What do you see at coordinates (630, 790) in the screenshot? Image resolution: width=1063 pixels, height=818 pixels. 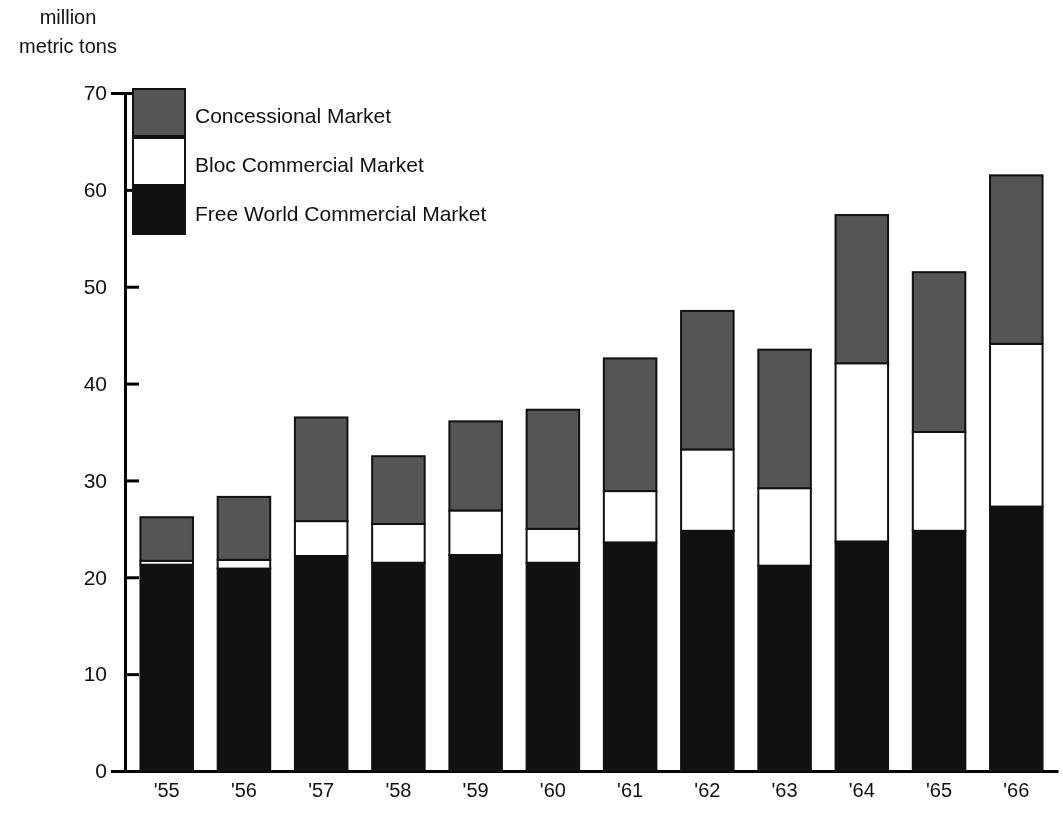 I see `x-tick-label: '61` at bounding box center [630, 790].